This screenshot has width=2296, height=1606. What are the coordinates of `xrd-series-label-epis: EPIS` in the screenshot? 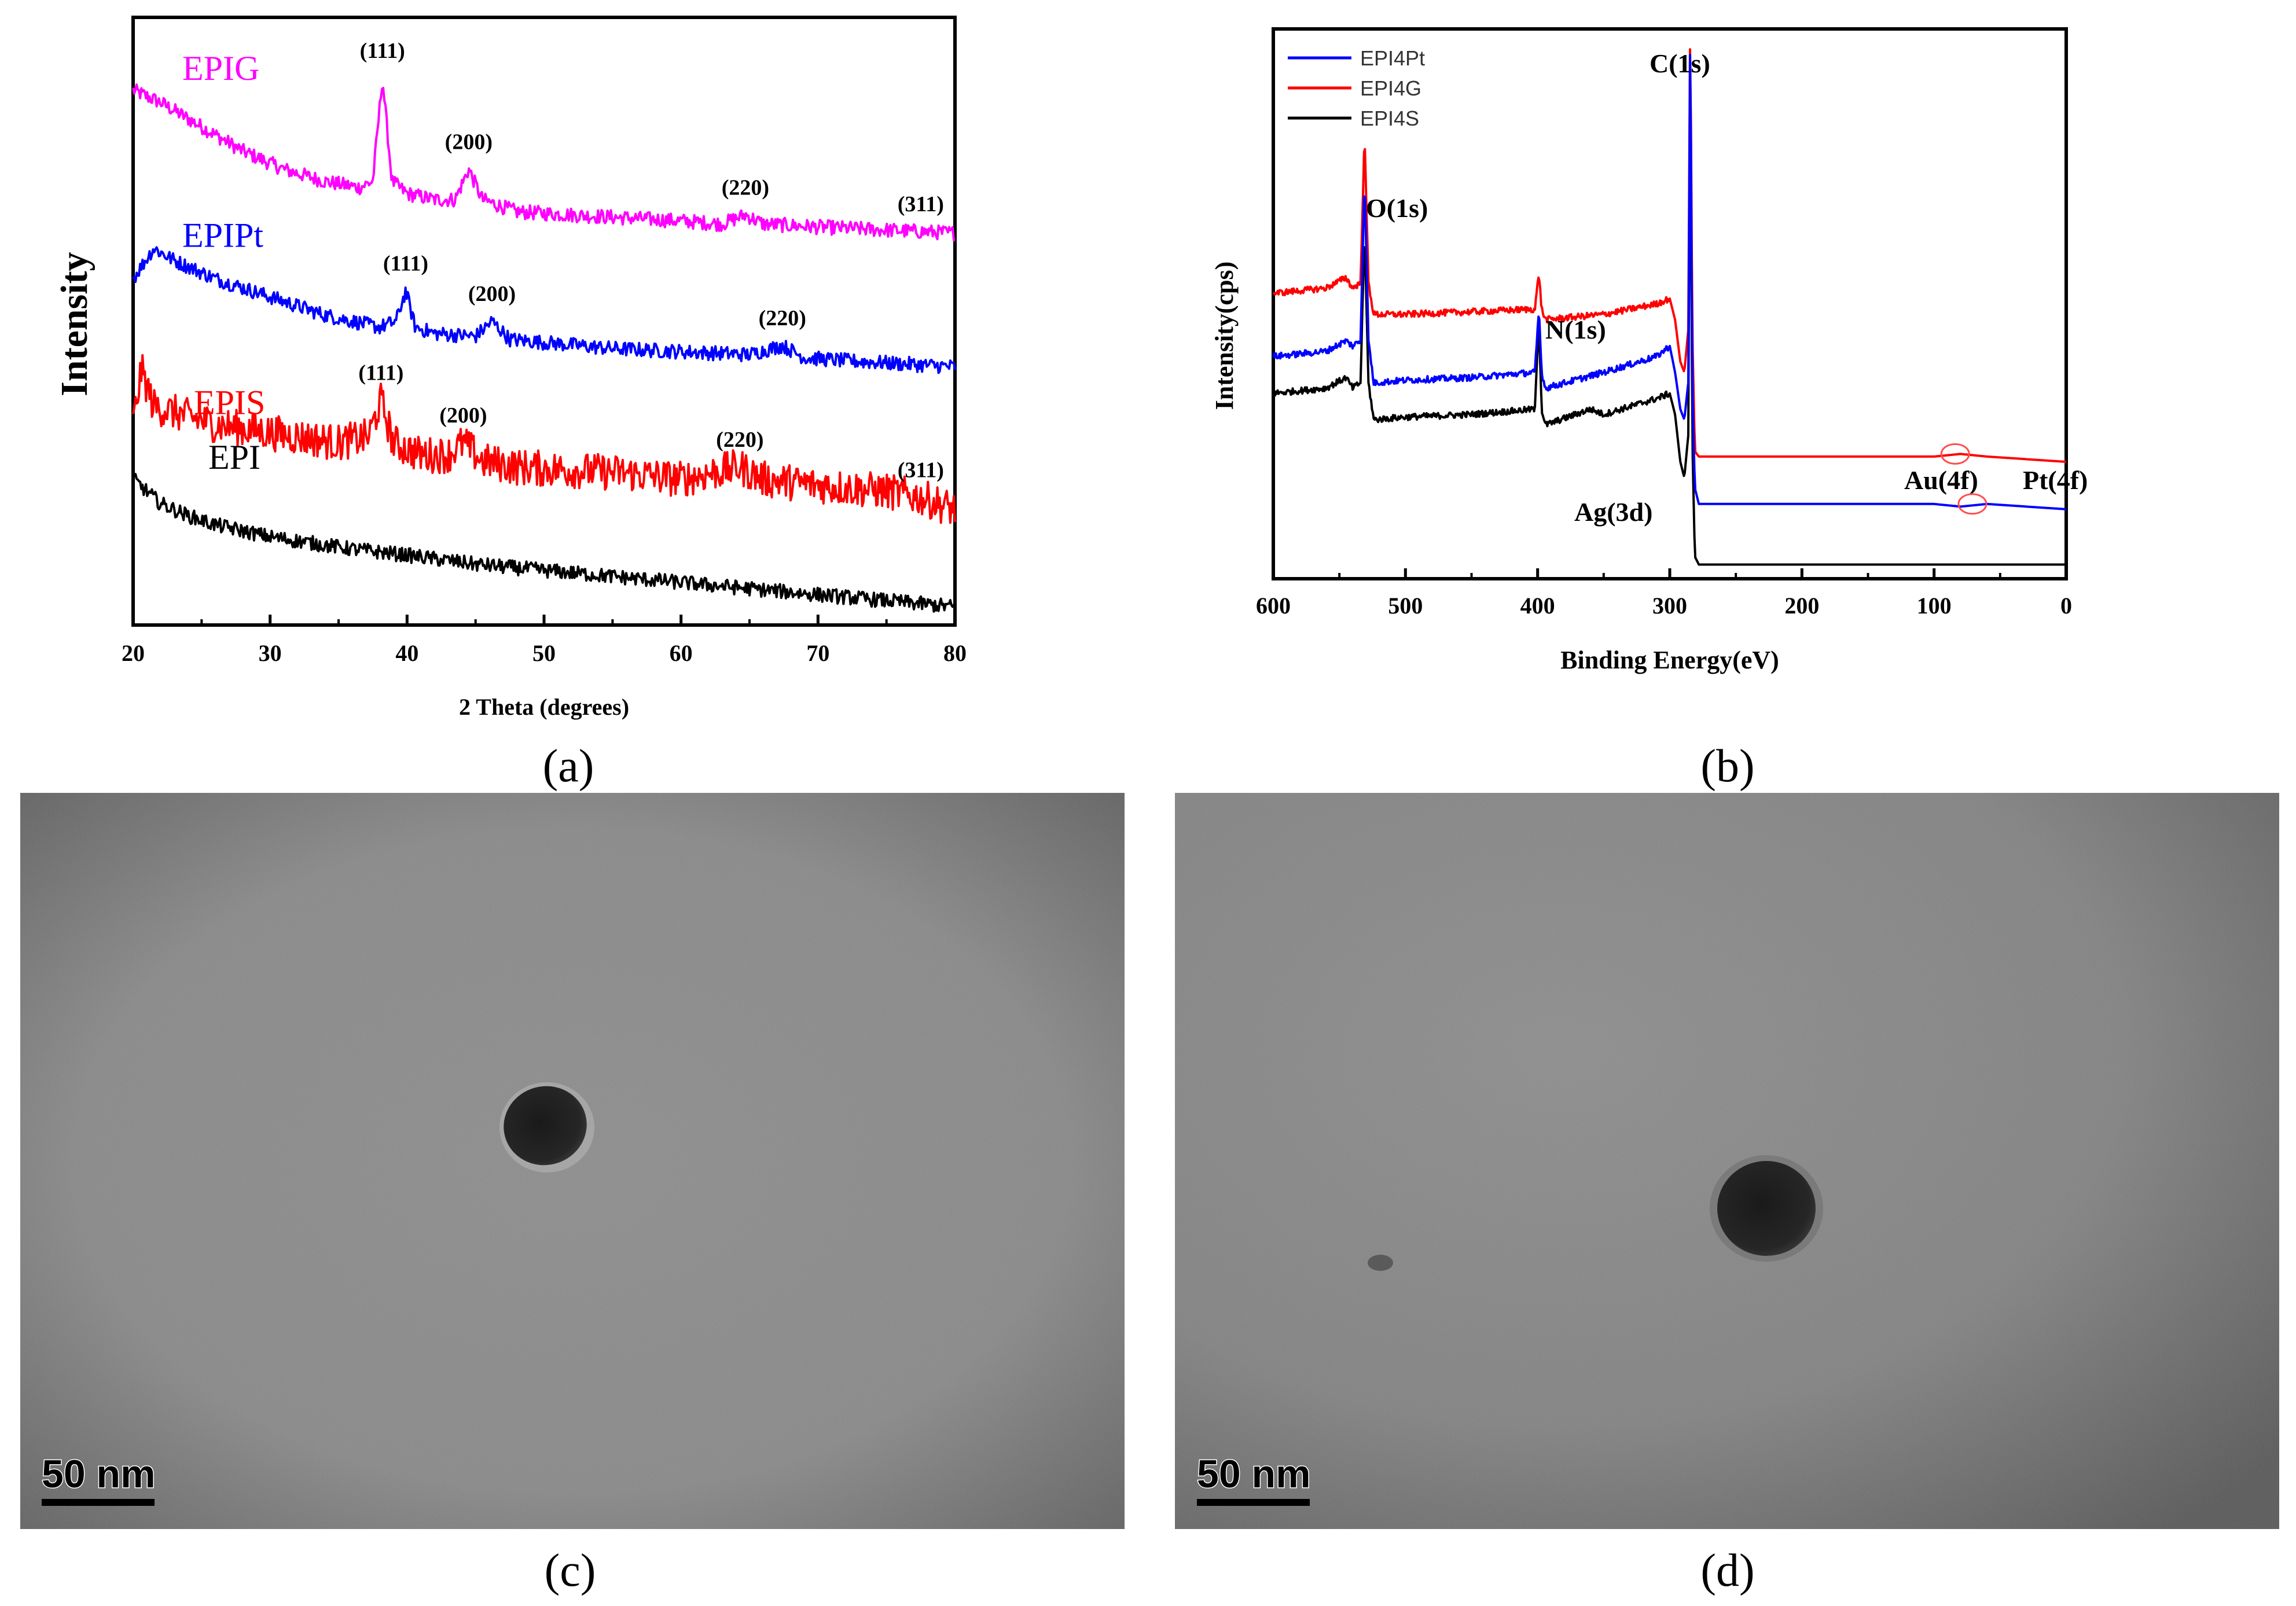 It's located at (229, 403).